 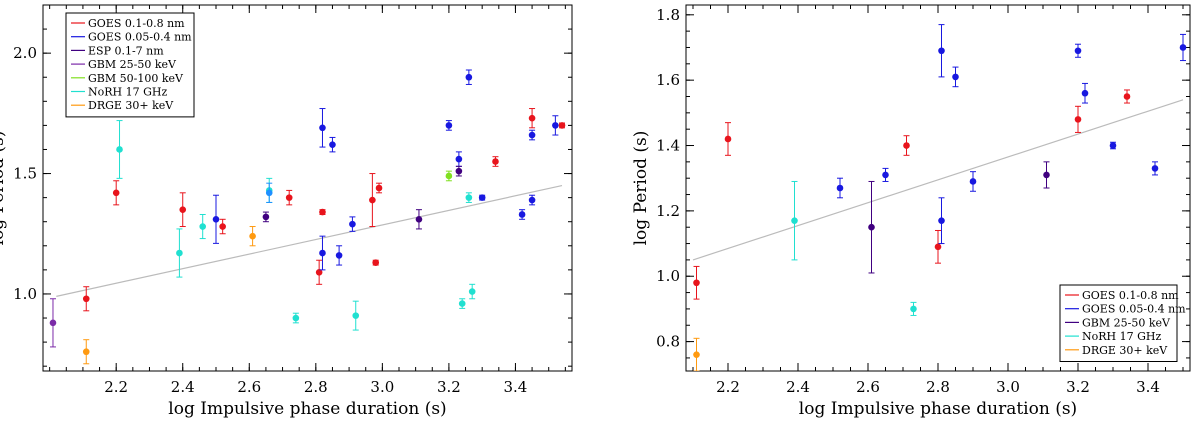 What do you see at coordinates (309, 241) in the screenshot?
I see `regression-line` at bounding box center [309, 241].